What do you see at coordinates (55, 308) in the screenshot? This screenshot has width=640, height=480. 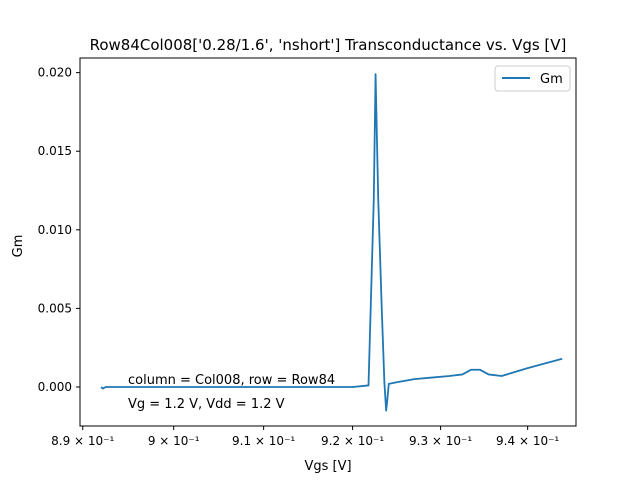 I see `y-tick-label: 0.005` at bounding box center [55, 308].